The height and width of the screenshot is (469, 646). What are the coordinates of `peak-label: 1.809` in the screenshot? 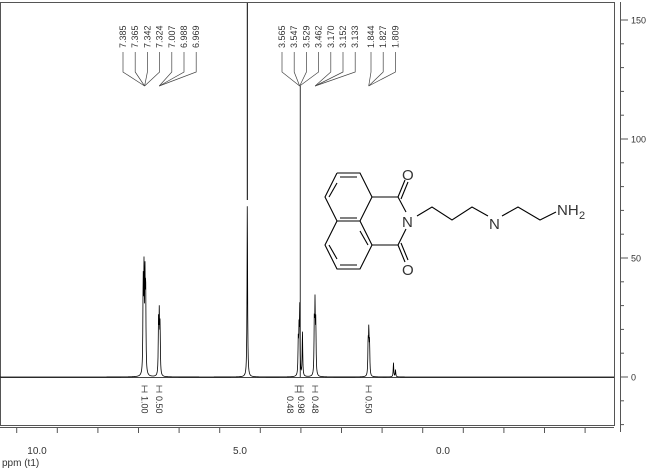 It's located at (395, 36).